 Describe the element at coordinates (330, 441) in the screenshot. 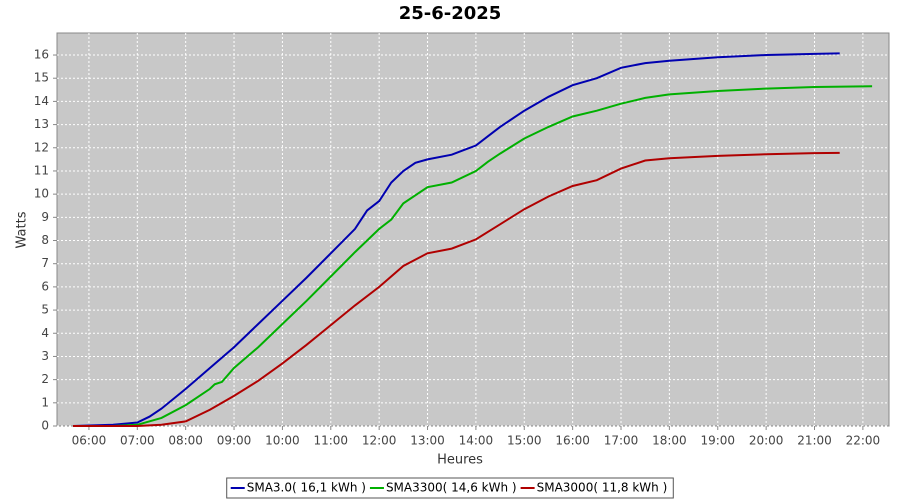

I see `x-tick-label: 11:00` at that location.